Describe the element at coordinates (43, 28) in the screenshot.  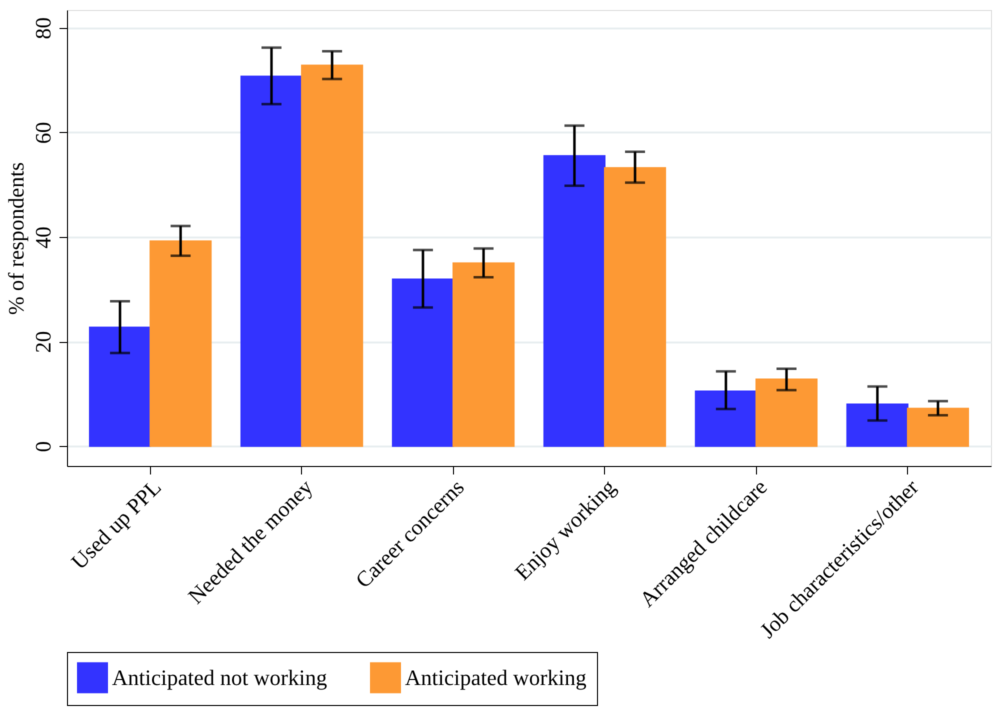
I see `y-tick-label: 80` at that location.